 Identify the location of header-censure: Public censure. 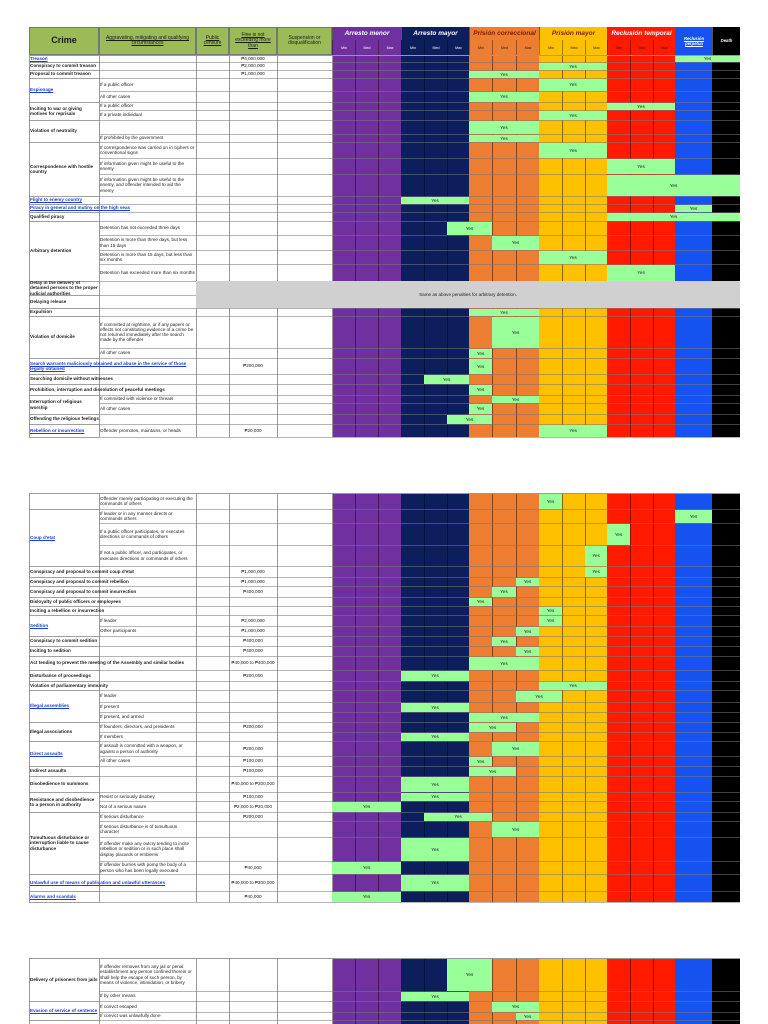
(212, 41).